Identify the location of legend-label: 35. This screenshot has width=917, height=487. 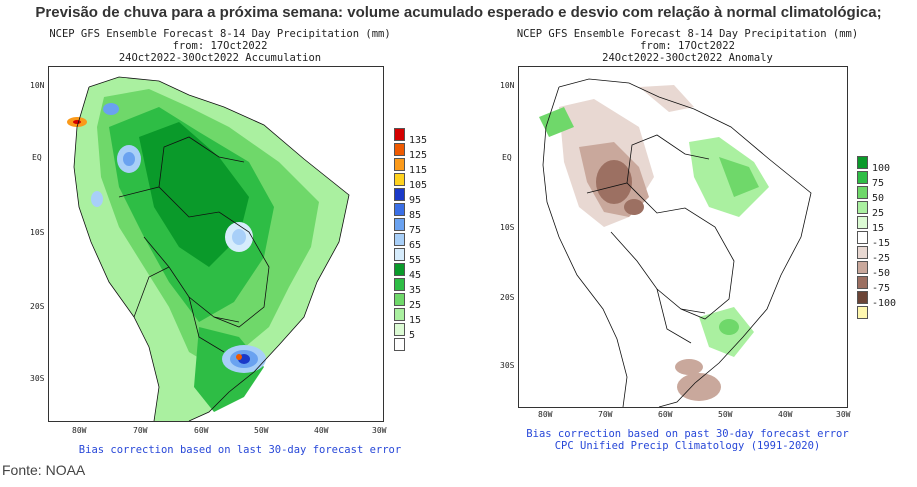
(415, 290).